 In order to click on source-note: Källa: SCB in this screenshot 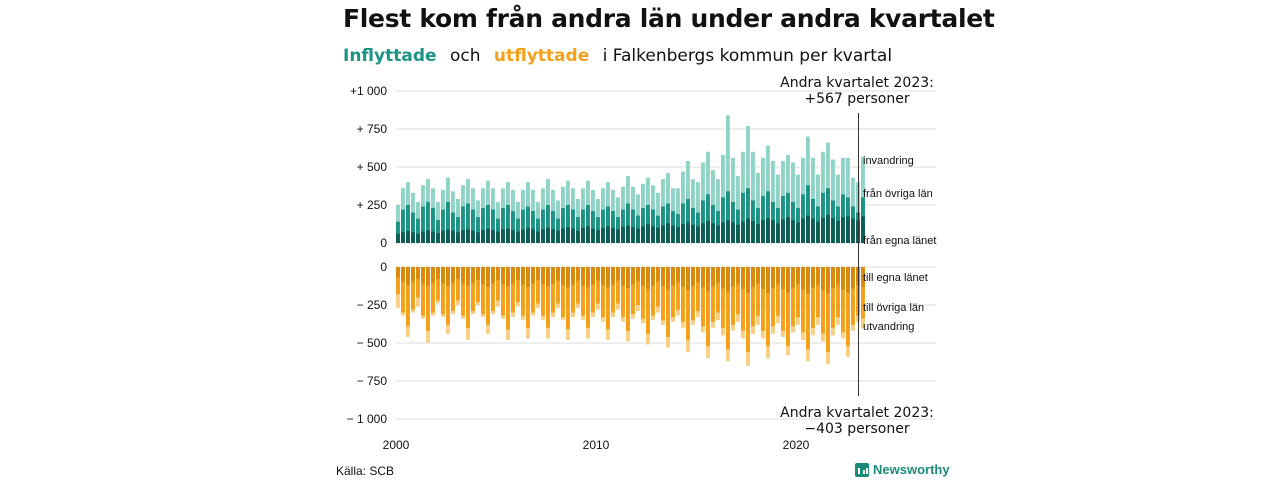, I will do `click(365, 471)`.